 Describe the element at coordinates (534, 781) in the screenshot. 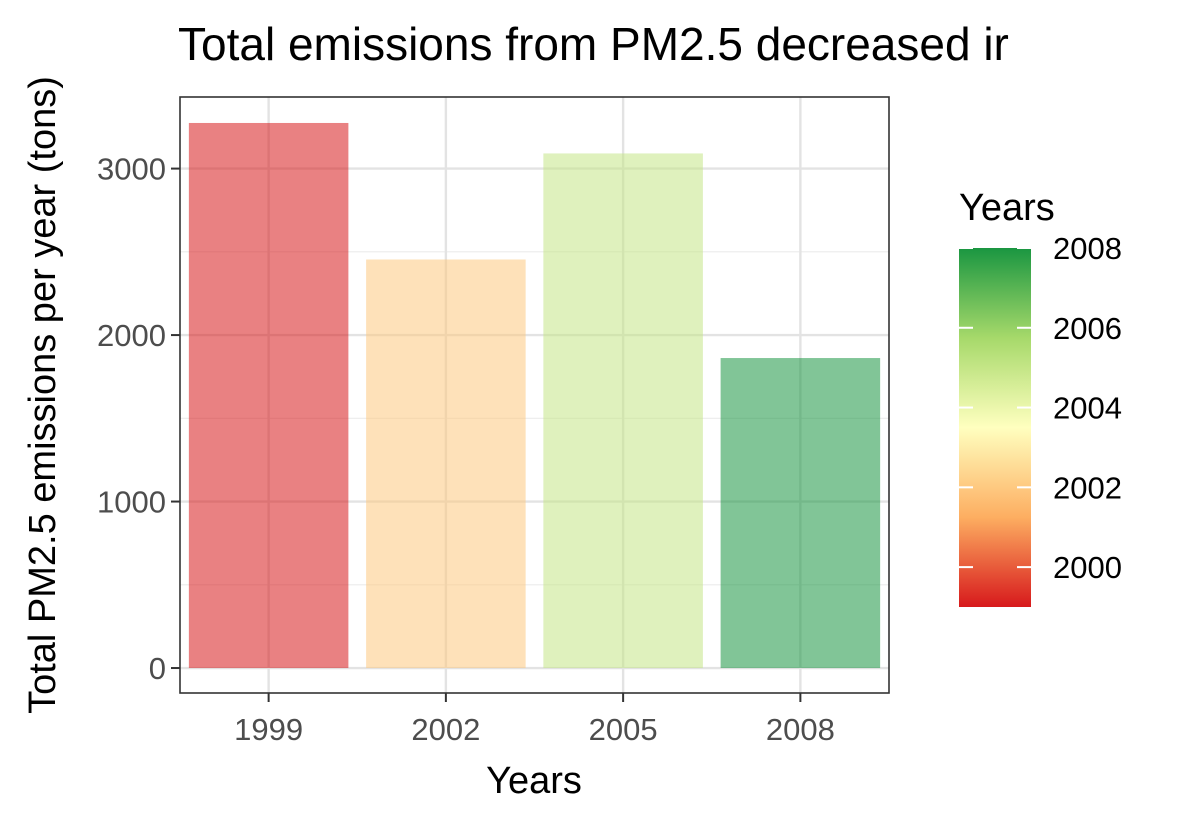

I see `x-axis-label: Years` at that location.